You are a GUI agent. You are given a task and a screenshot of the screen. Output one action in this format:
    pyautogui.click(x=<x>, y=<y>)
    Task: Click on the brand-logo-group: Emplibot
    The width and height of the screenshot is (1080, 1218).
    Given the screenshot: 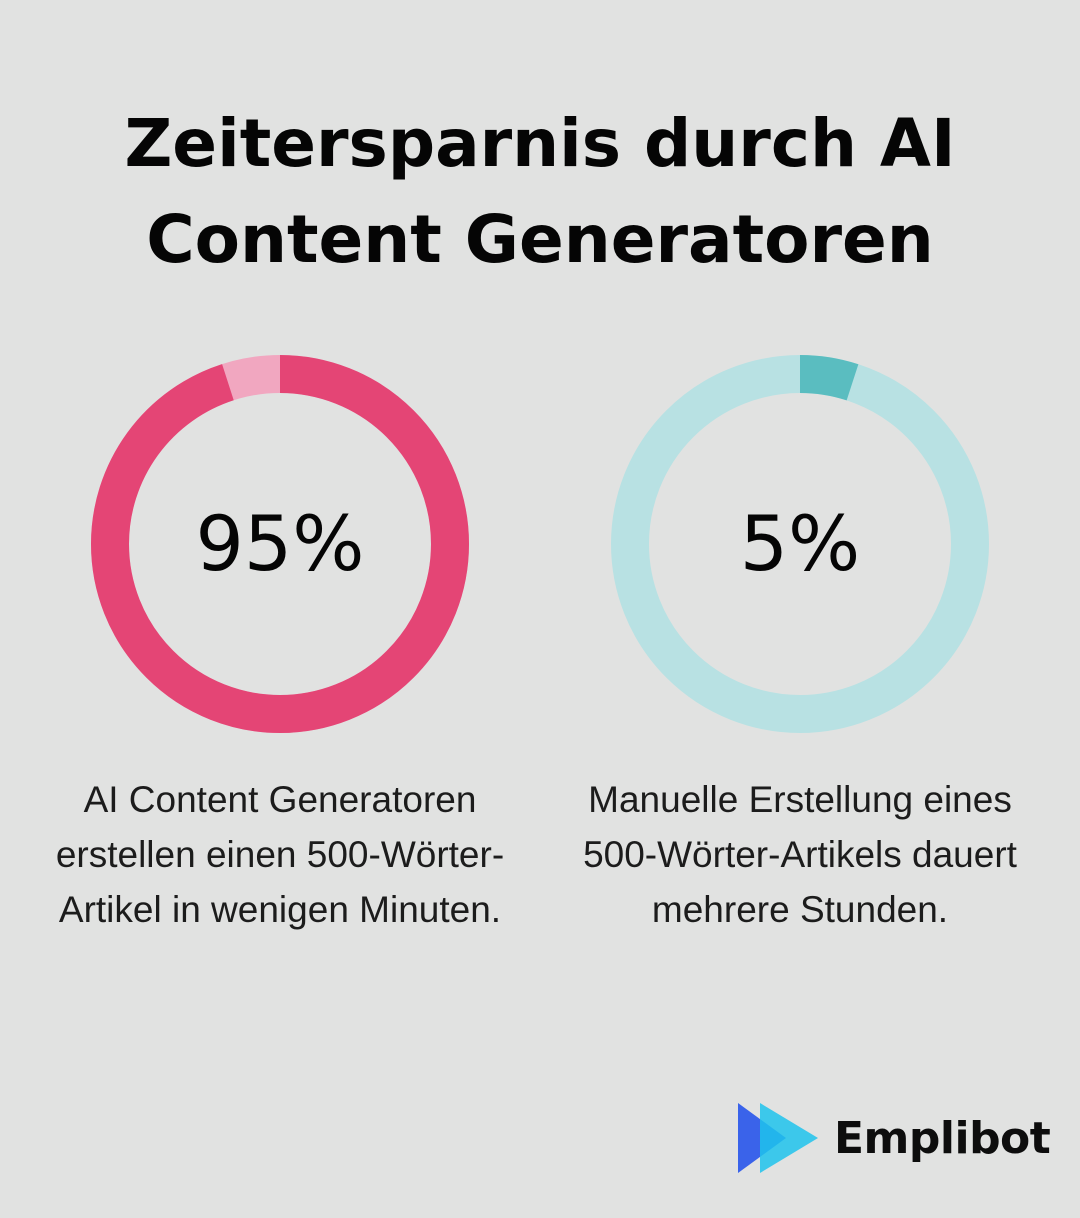 What is the action you would take?
    pyautogui.click(x=896, y=1138)
    